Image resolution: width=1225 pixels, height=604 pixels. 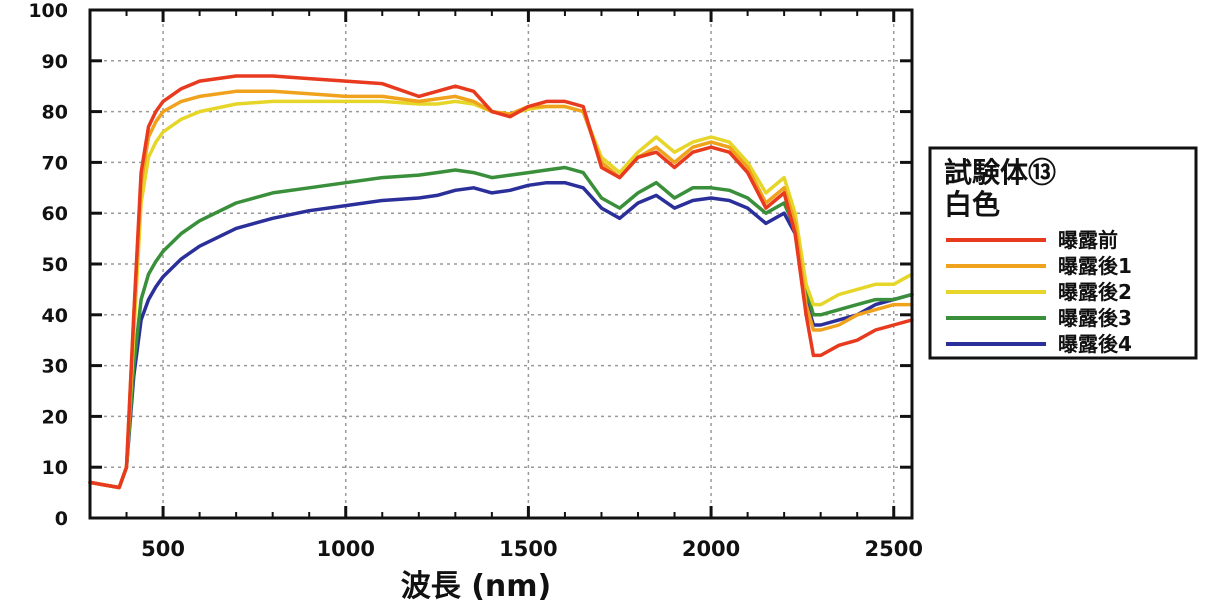 What do you see at coordinates (346, 549) in the screenshot?
I see `x-tick-label: 1000` at bounding box center [346, 549].